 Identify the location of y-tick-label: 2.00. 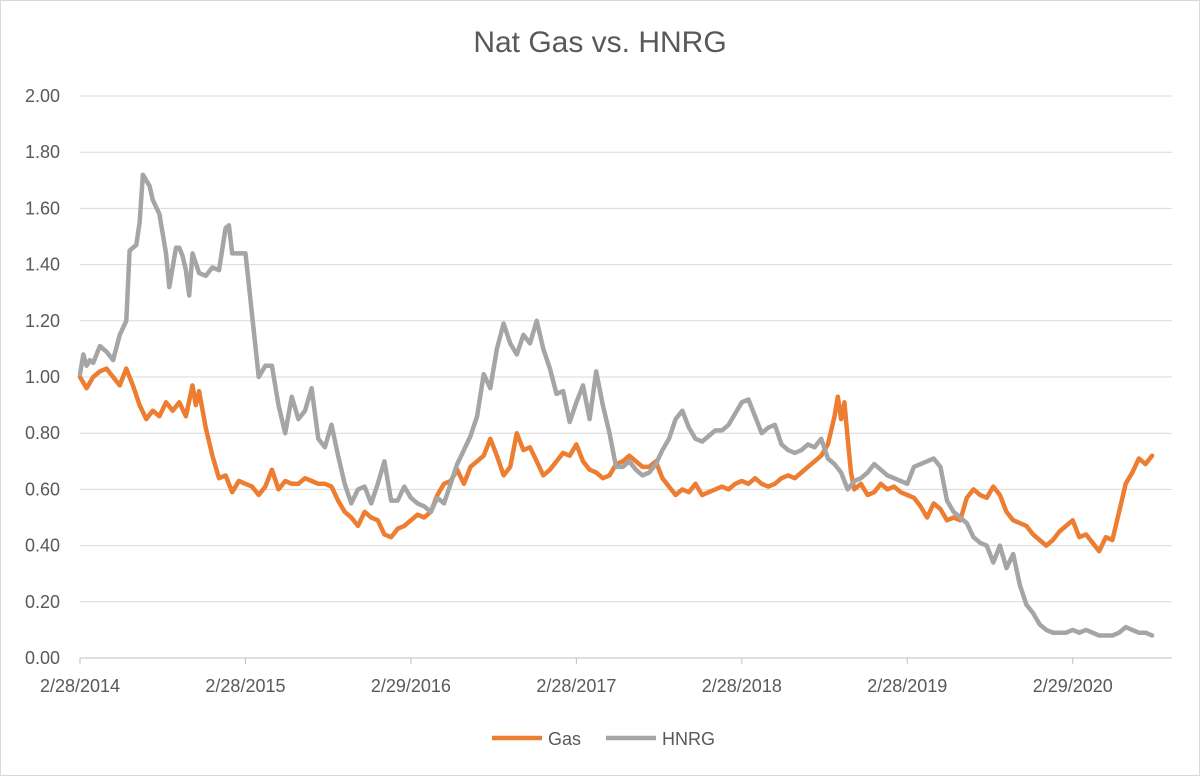
(42, 96).